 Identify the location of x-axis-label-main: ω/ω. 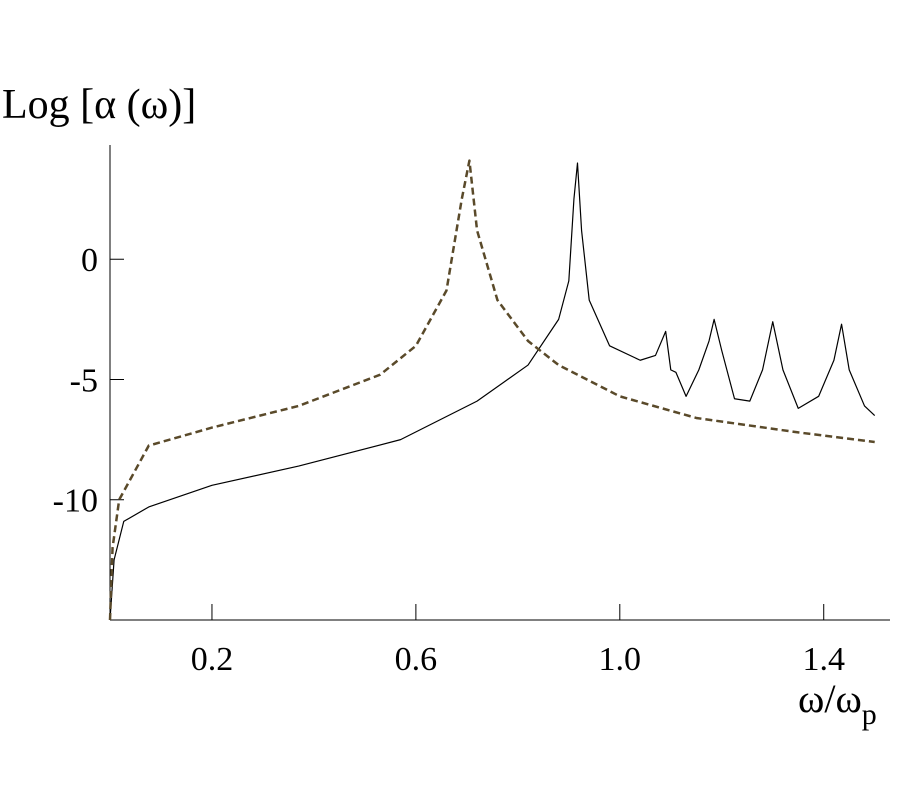
(830, 698).